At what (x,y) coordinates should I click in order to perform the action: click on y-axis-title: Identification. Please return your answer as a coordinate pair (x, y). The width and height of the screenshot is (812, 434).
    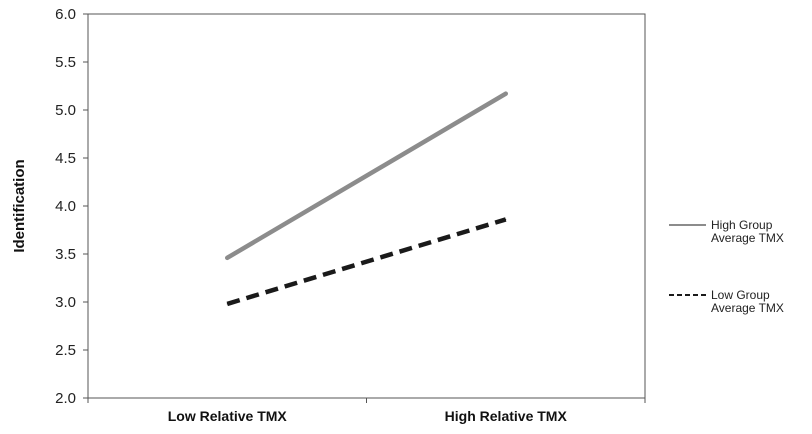
    Looking at the image, I should click on (19, 205).